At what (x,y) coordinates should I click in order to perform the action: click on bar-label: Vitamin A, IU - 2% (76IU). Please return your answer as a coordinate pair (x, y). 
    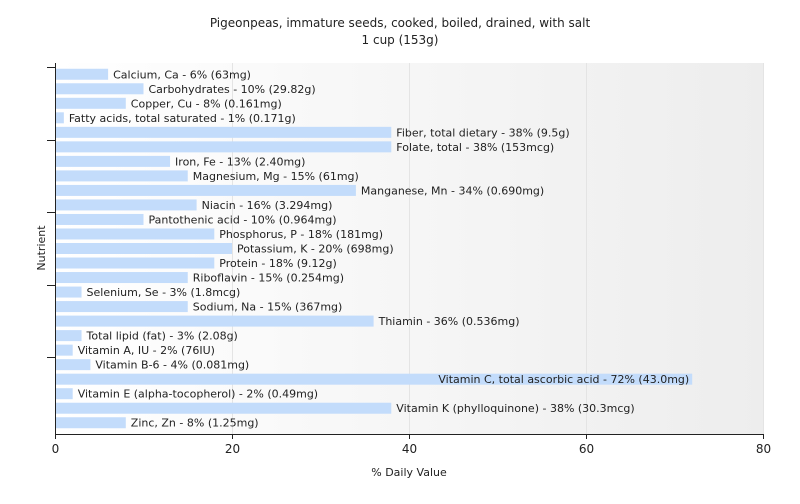
    Looking at the image, I should click on (146, 350).